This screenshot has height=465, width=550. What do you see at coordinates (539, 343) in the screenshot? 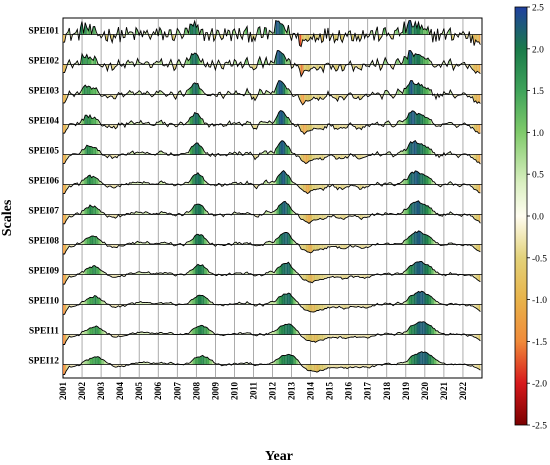
I see `colorbar-tick-label: -1.5` at bounding box center [539, 343].